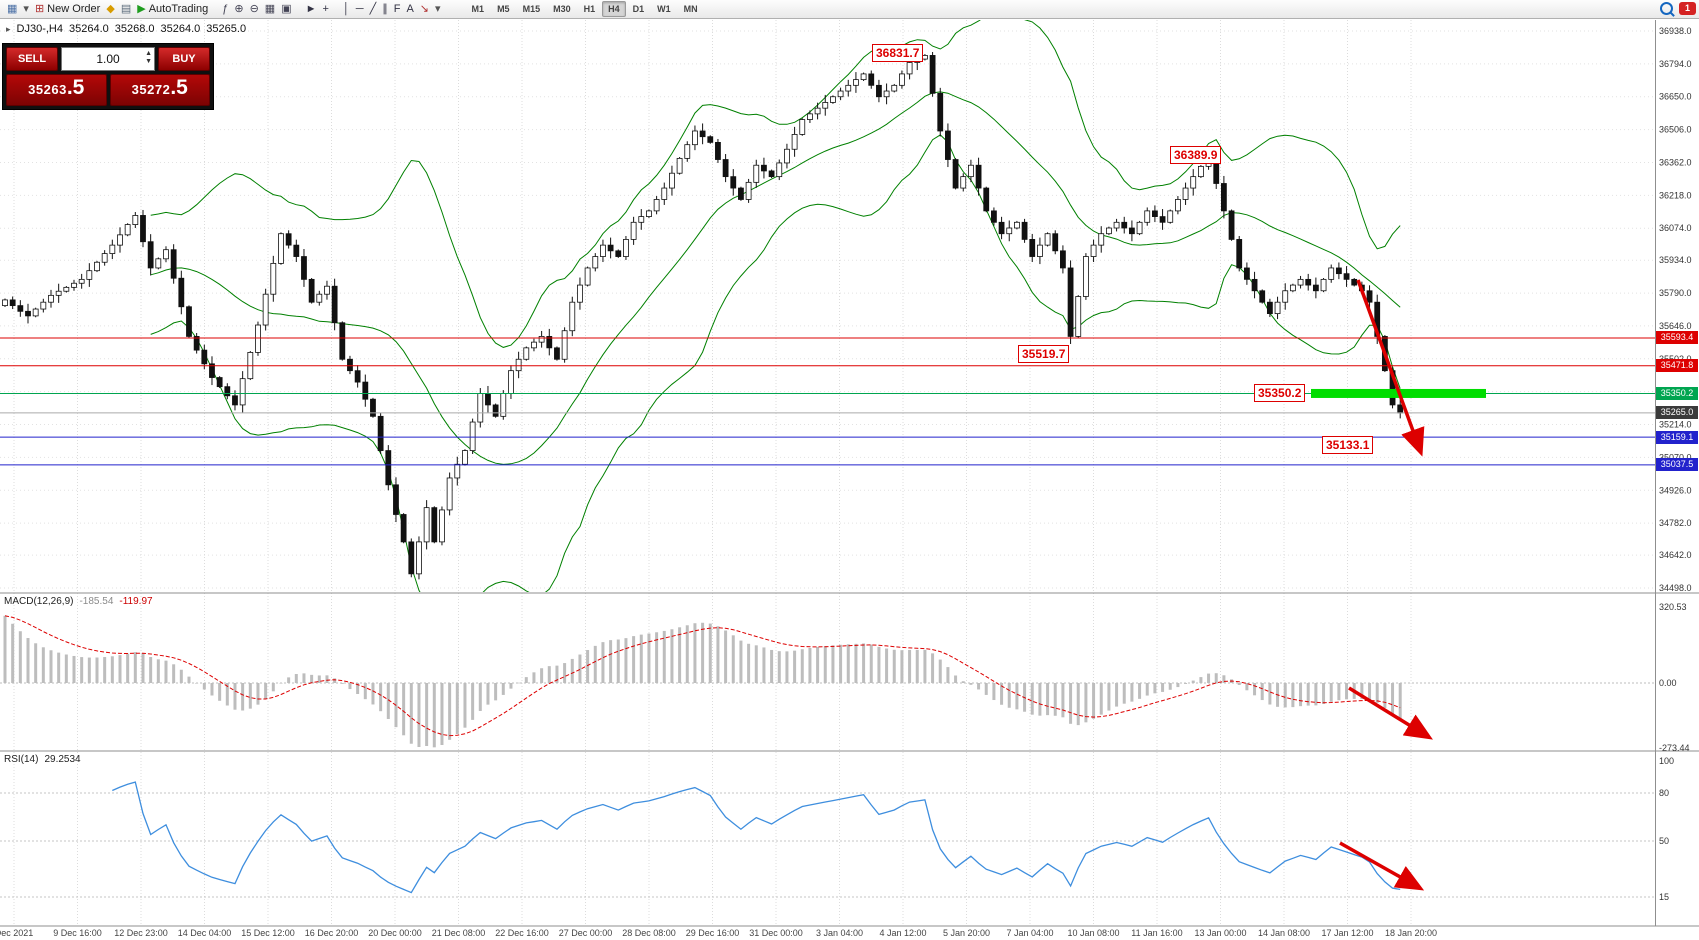 The width and height of the screenshot is (1699, 940). Describe the element at coordinates (1675, 228) in the screenshot. I see `price-tick-label: 36074.0` at that location.